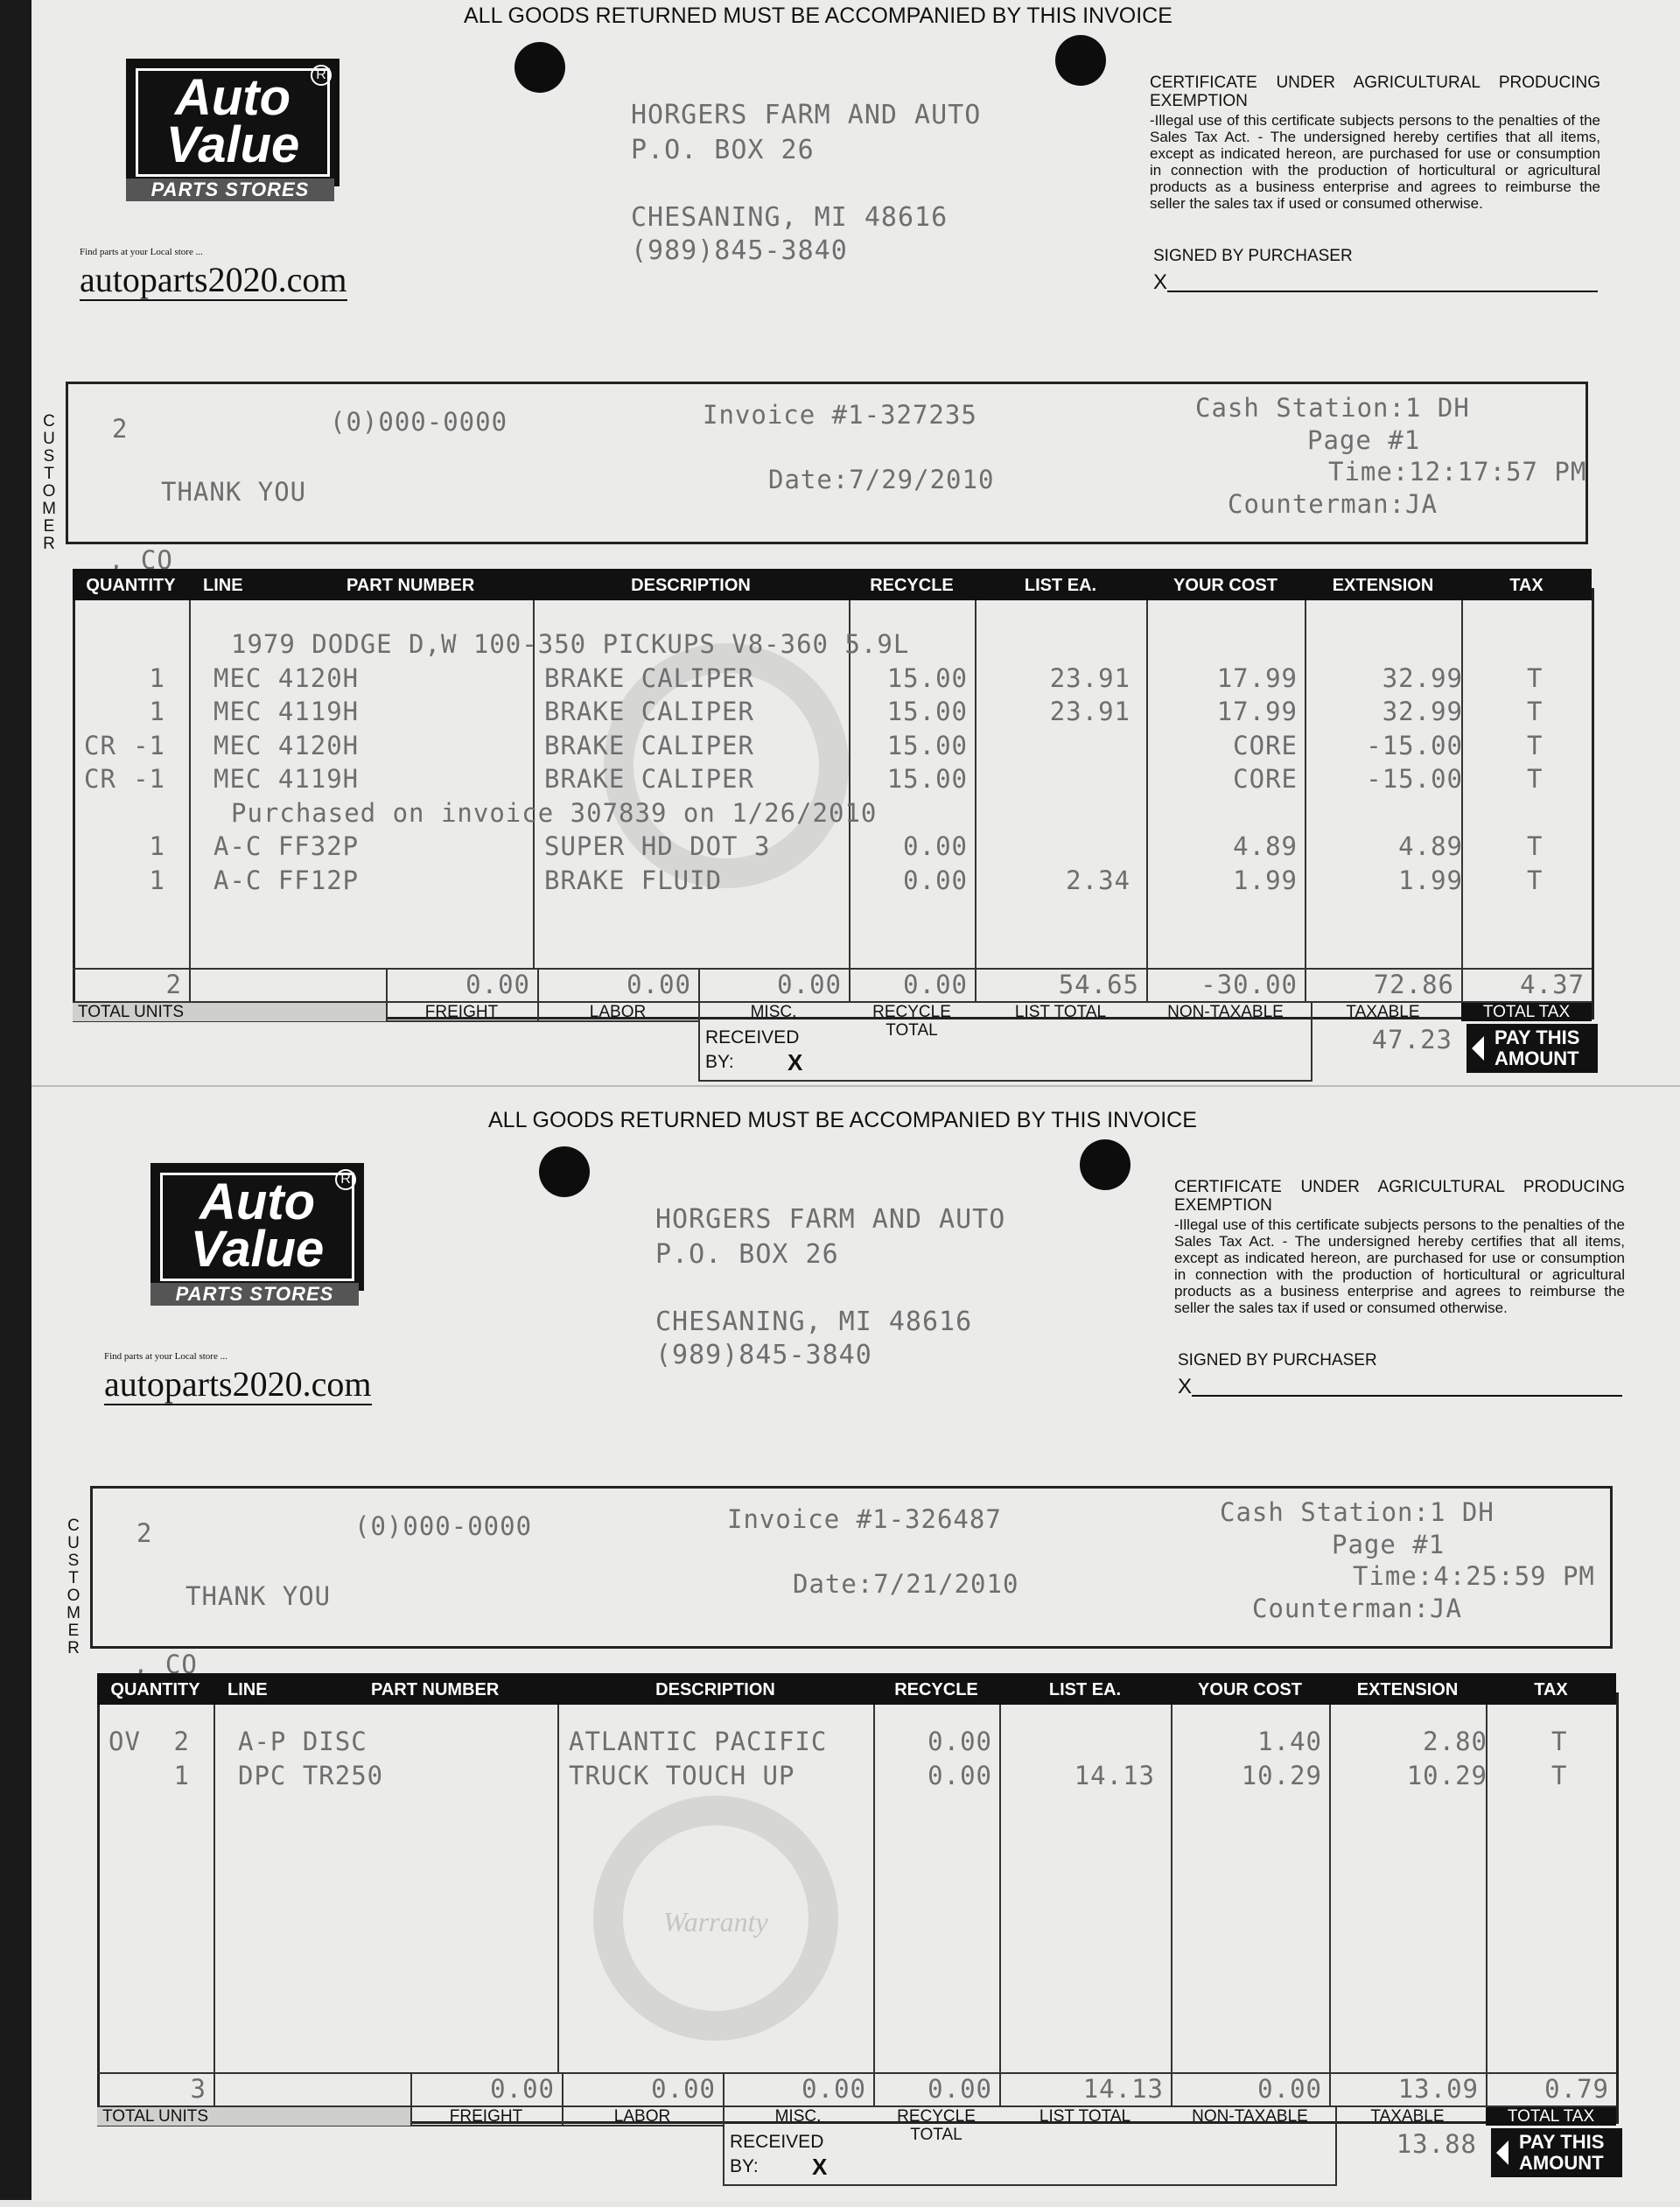 The image size is (1680, 2207). Describe the element at coordinates (1250, 2116) in the screenshot. I see `total-non-taxable-label: NON-TAXABLE` at that location.